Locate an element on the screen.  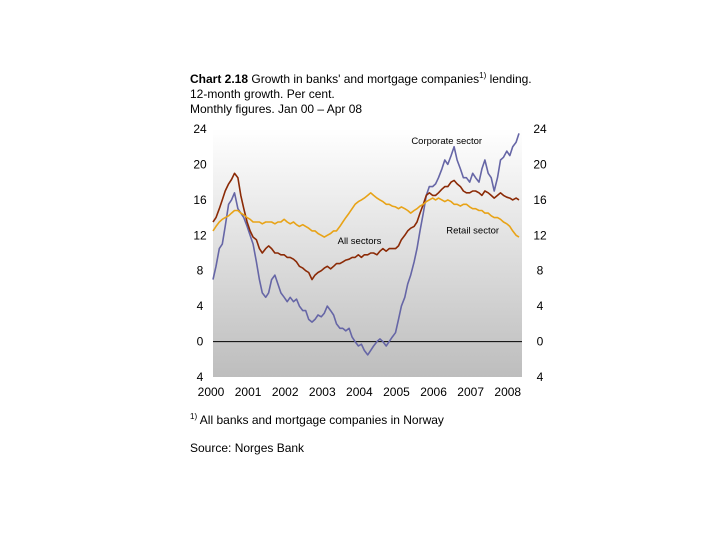
series-line-all is located at coordinates (366, 226).